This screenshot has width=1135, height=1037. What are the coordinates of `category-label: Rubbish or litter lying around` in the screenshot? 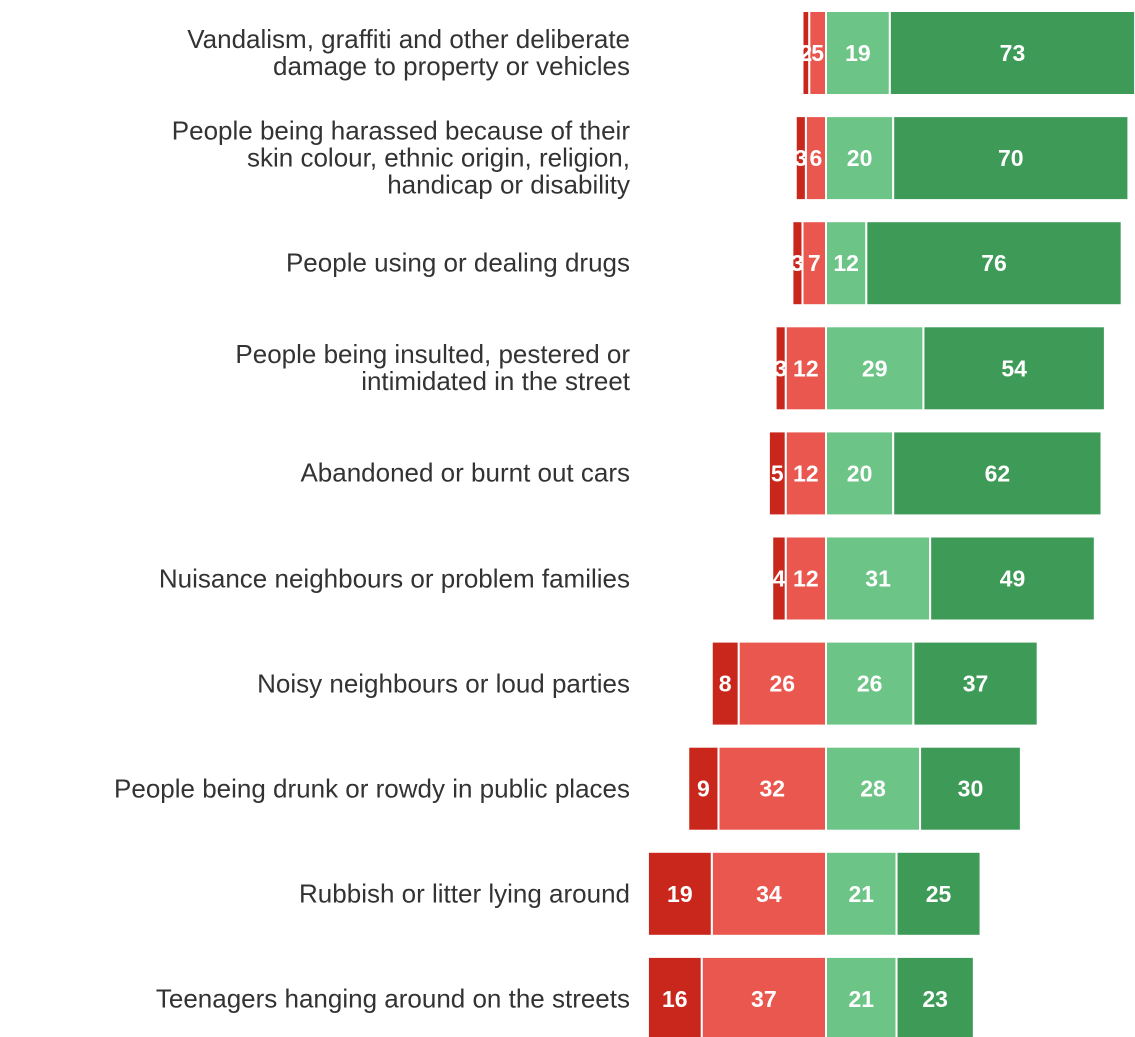 It's located at (464, 893).